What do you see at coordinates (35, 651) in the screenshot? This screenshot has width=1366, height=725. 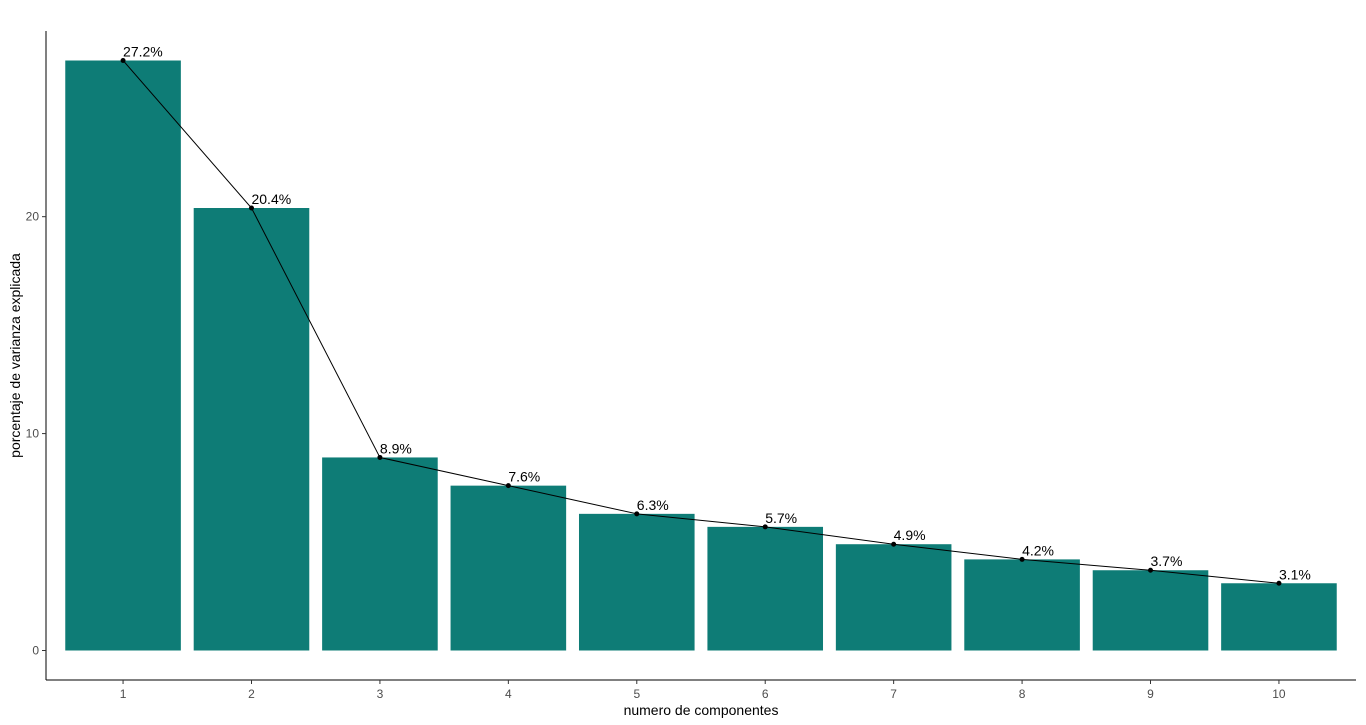 I see `y-tick-label: 0` at bounding box center [35, 651].